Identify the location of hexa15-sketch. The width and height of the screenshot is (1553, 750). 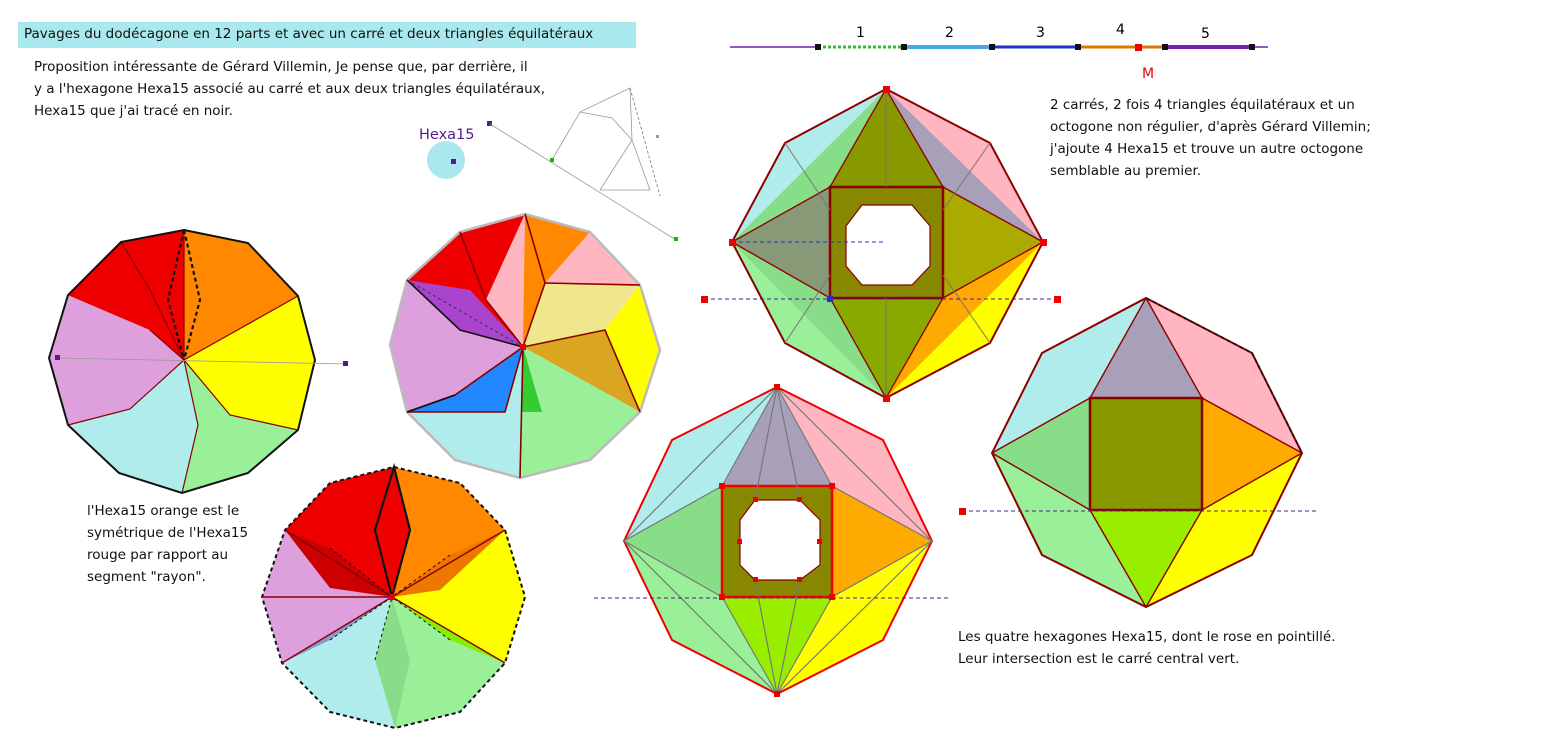
(552, 164).